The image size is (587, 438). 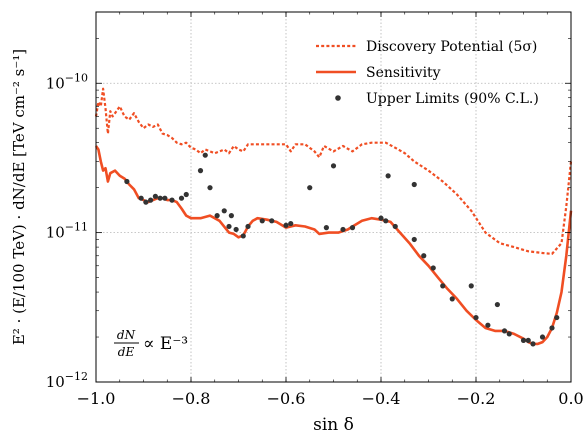 I want to click on x-tick-label: −0.4, so click(x=381, y=398).